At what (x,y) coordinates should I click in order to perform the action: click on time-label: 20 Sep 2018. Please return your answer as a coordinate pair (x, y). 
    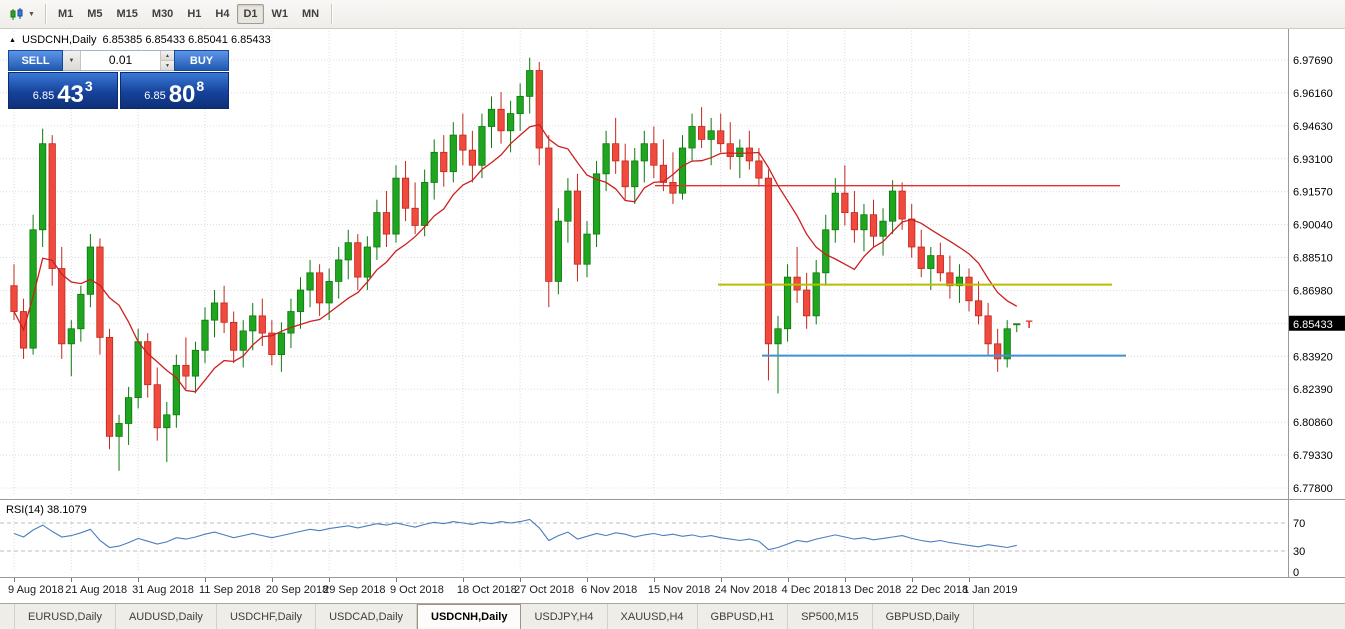
    Looking at the image, I should click on (297, 590).